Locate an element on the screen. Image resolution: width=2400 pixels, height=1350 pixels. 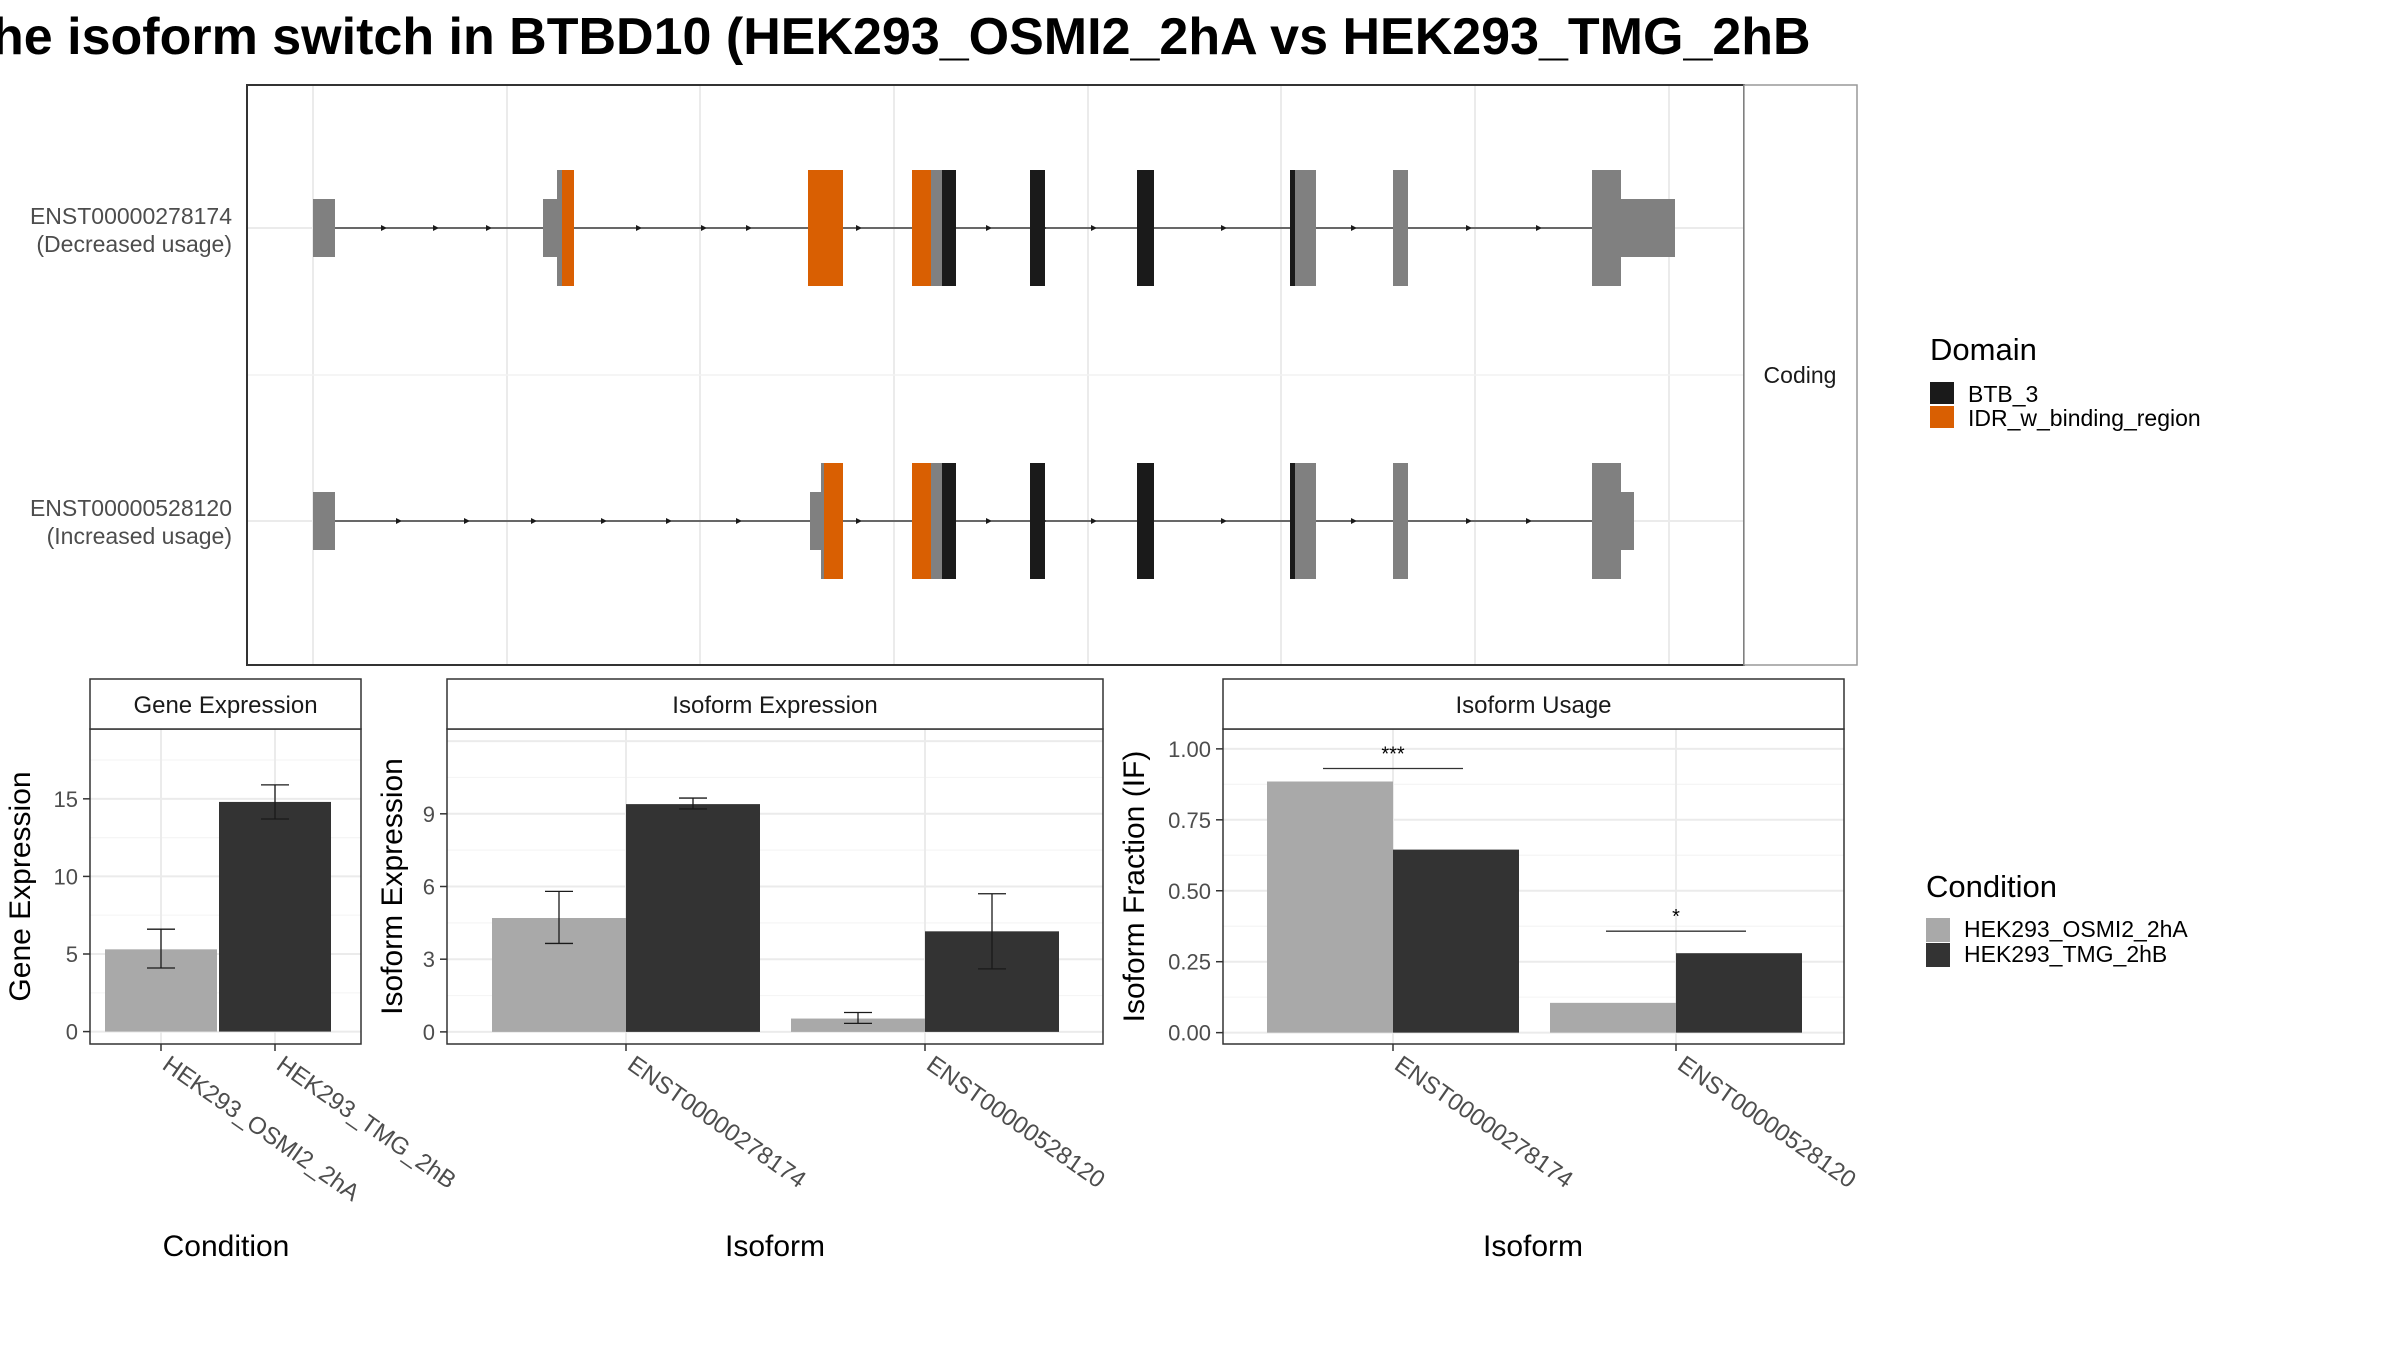
y-tick-label: 0.25 is located at coordinates (1189, 962).